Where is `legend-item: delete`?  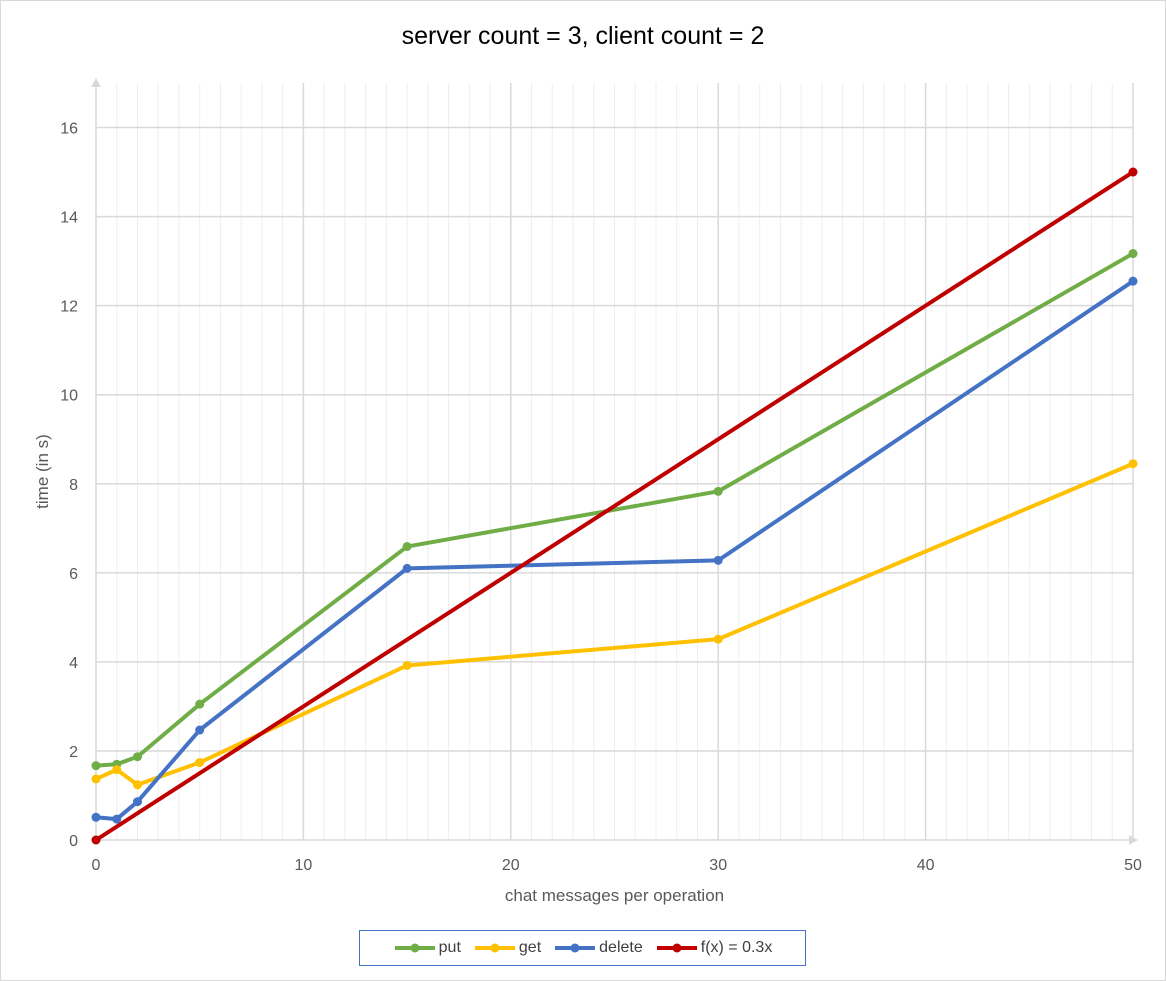 legend-item: delete is located at coordinates (598, 948).